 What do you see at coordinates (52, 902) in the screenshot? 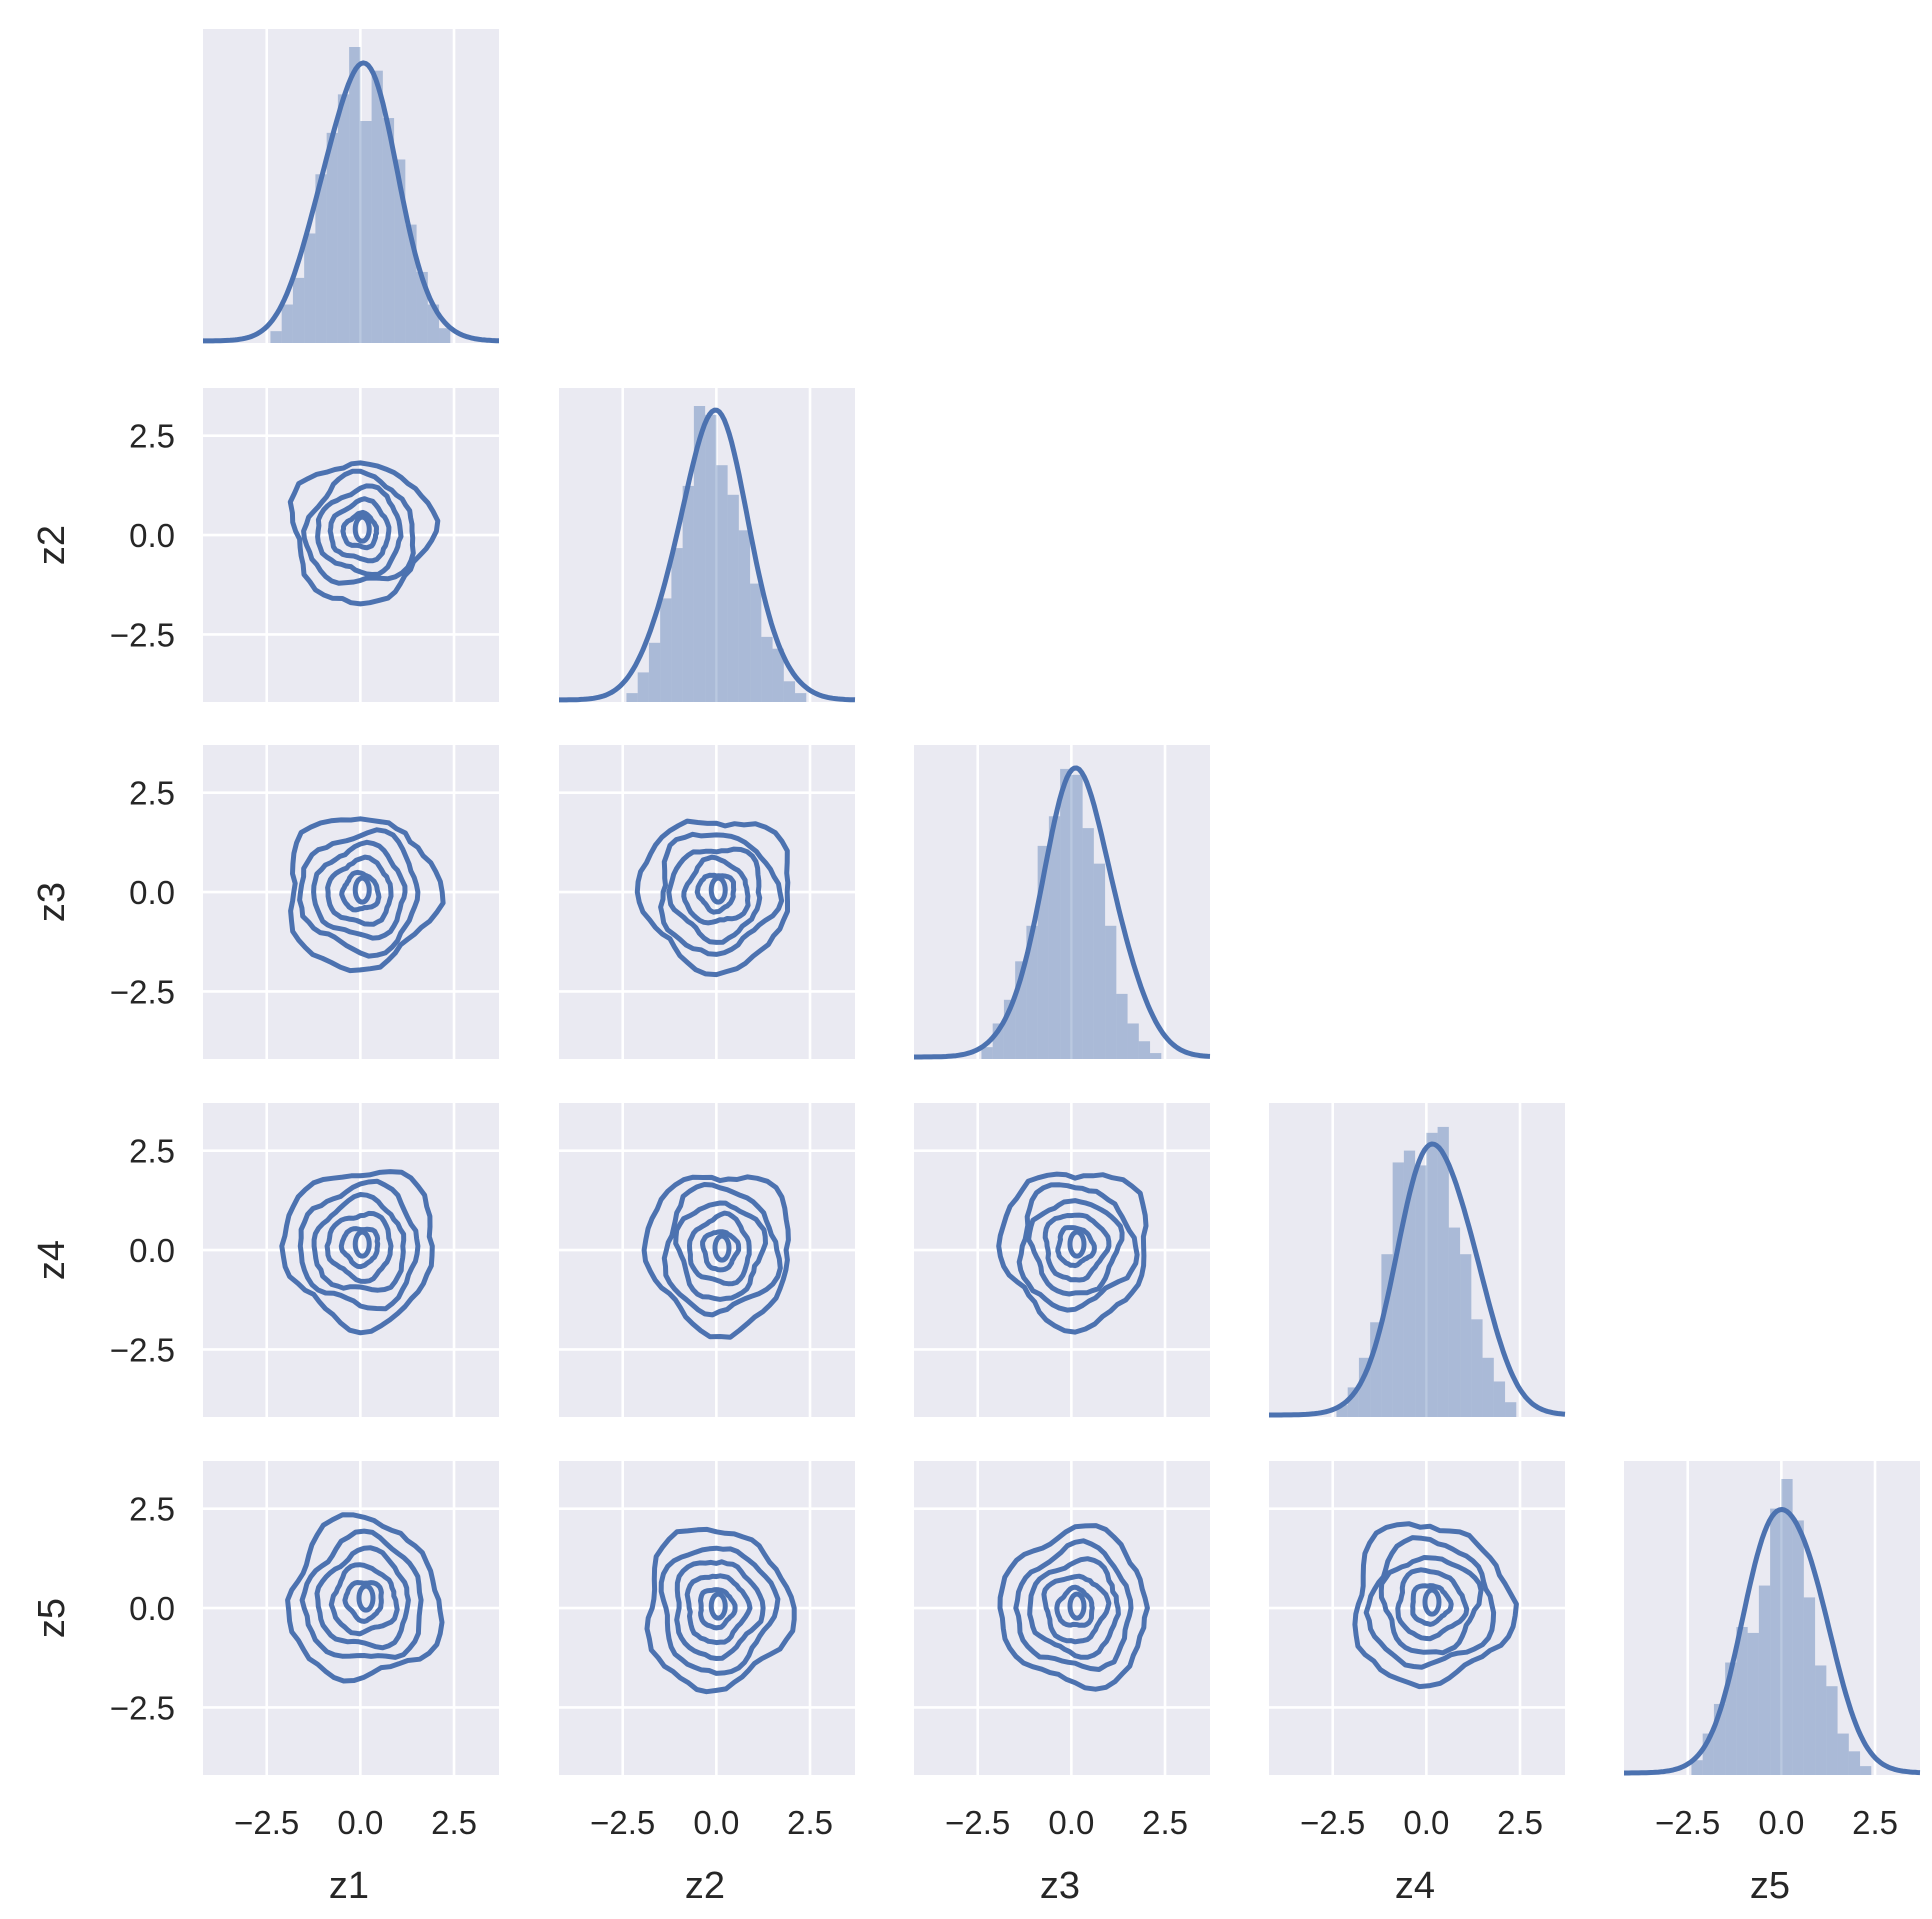
I see `y-axis-label-z3: z3` at bounding box center [52, 902].